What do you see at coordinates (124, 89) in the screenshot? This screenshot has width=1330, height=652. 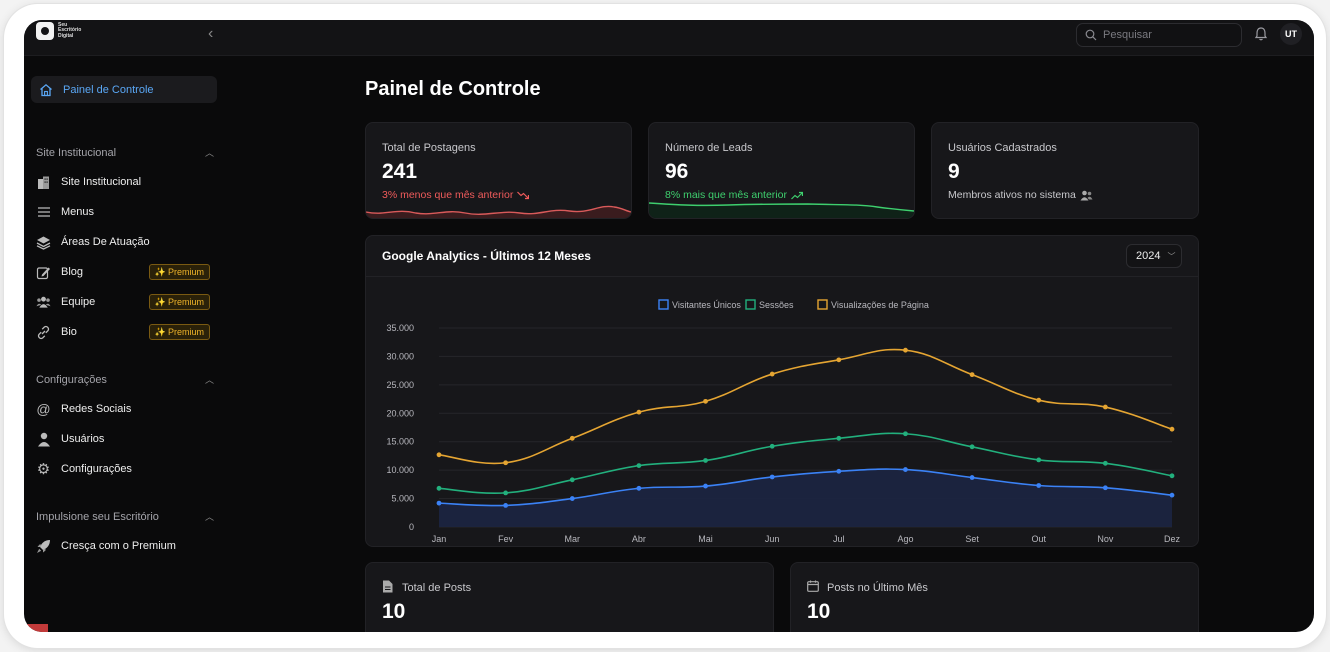 I see `sidebar-item-painel-de-controle: Painel de Controle` at bounding box center [124, 89].